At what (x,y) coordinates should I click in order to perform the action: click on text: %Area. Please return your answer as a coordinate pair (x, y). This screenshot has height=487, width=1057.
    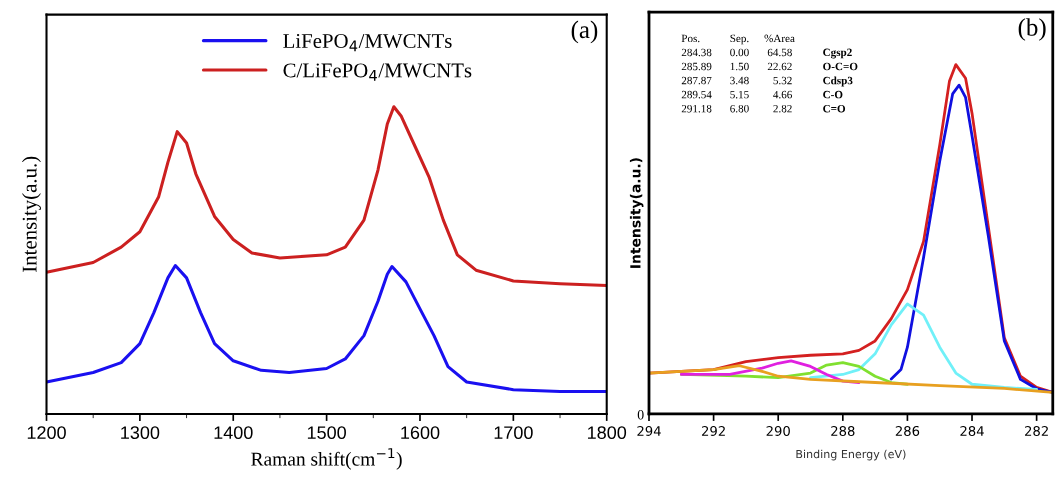
    Looking at the image, I should click on (779, 38).